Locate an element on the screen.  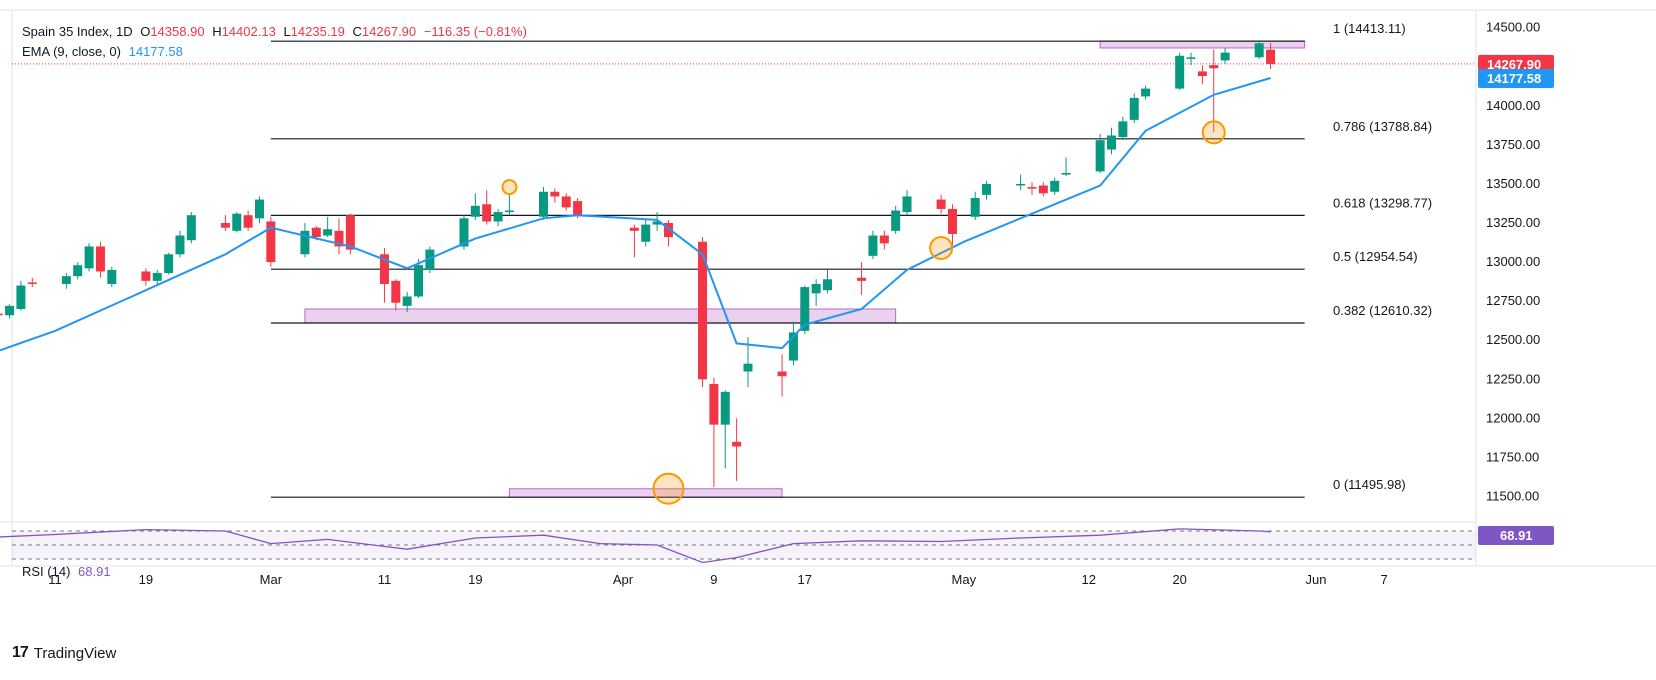
y-tick-label: 14000.00 is located at coordinates (1513, 105).